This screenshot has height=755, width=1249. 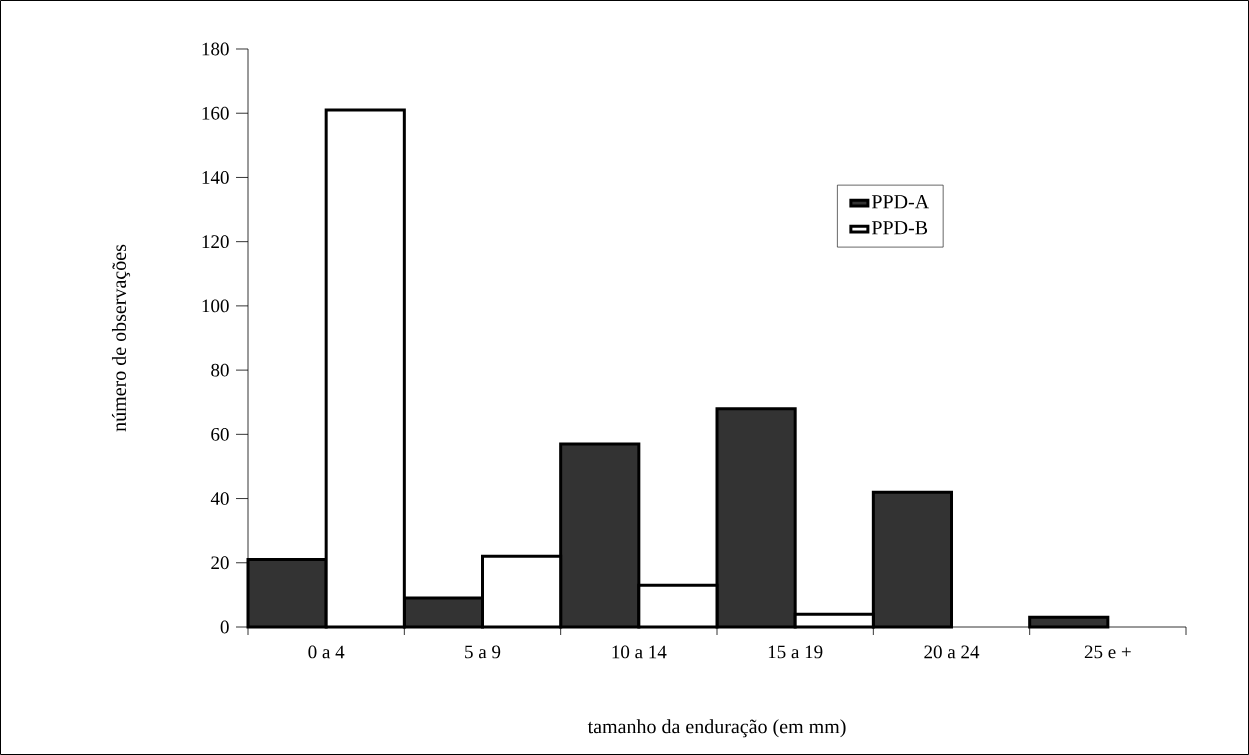 What do you see at coordinates (899, 228) in the screenshot?
I see `legend-label: PPD-B` at bounding box center [899, 228].